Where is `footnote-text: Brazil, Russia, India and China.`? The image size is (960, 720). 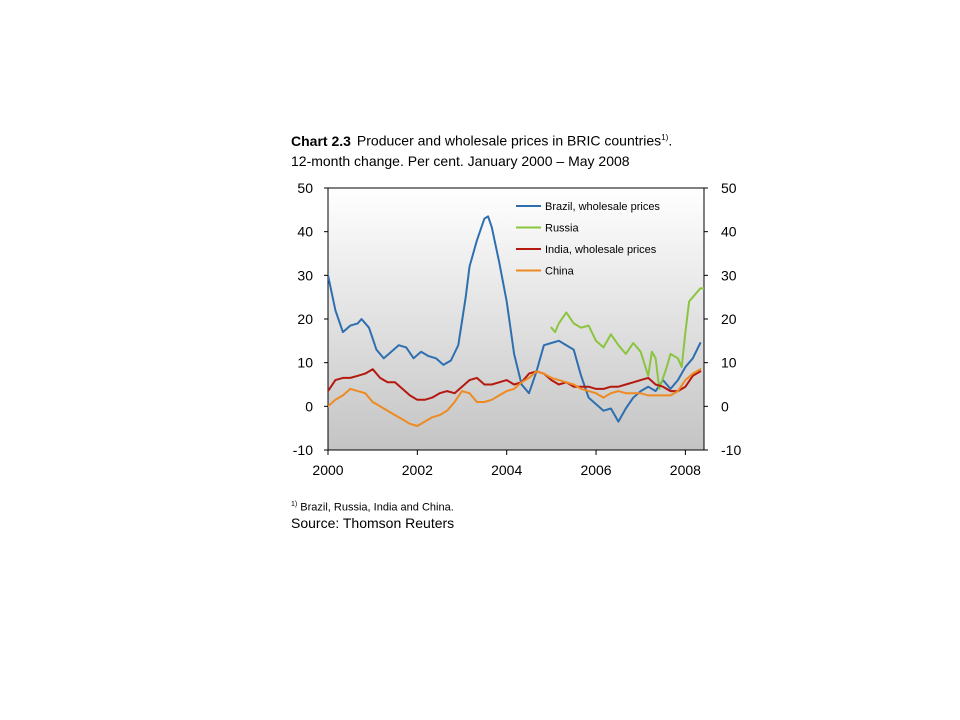 footnote-text: Brazil, Russia, India and China. is located at coordinates (377, 507).